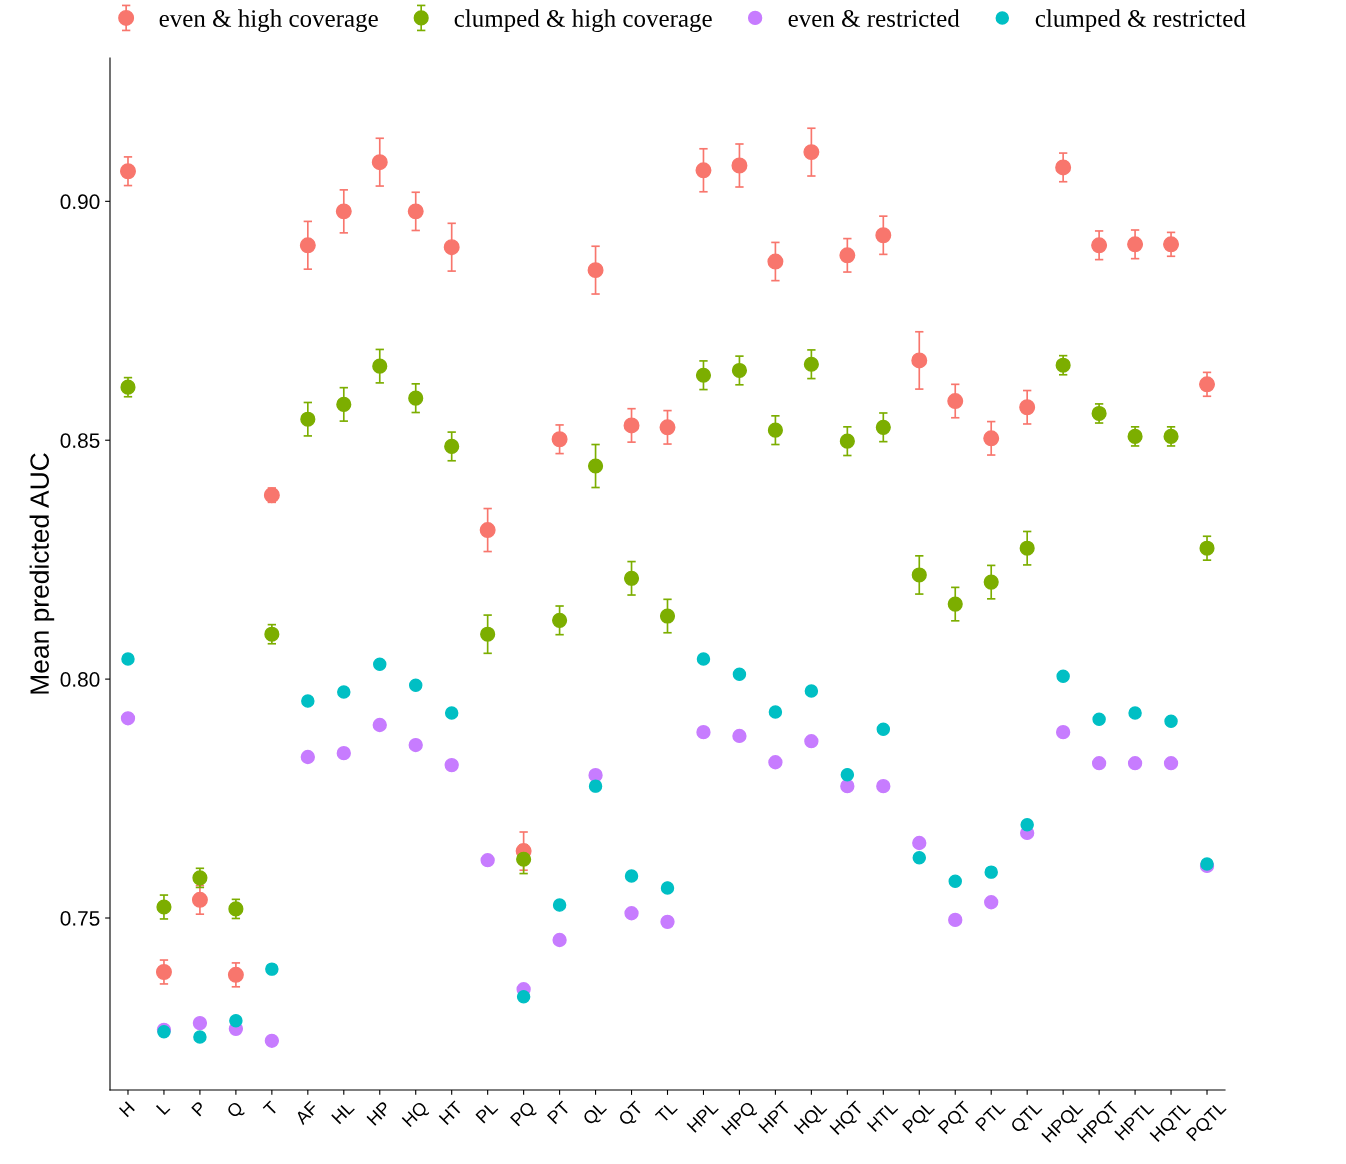 The width and height of the screenshot is (1346, 1164). Describe the element at coordinates (235, 1110) in the screenshot. I see `x-tick-label: Q` at that location.